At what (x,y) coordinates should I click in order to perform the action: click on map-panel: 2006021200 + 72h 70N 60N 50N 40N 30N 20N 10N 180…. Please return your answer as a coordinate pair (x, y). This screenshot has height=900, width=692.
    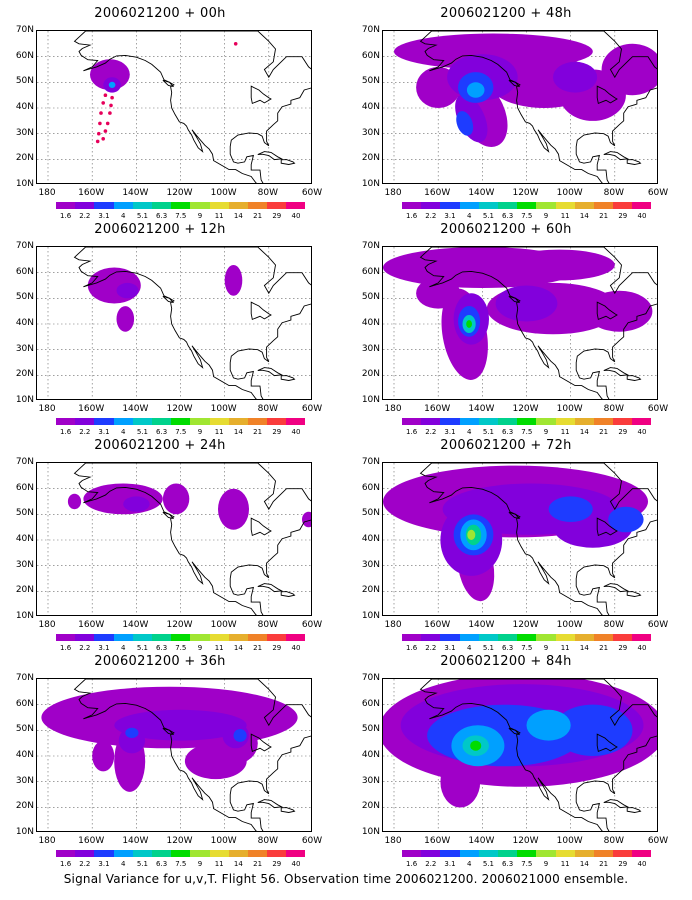
    Looking at the image, I should click on (507, 545).